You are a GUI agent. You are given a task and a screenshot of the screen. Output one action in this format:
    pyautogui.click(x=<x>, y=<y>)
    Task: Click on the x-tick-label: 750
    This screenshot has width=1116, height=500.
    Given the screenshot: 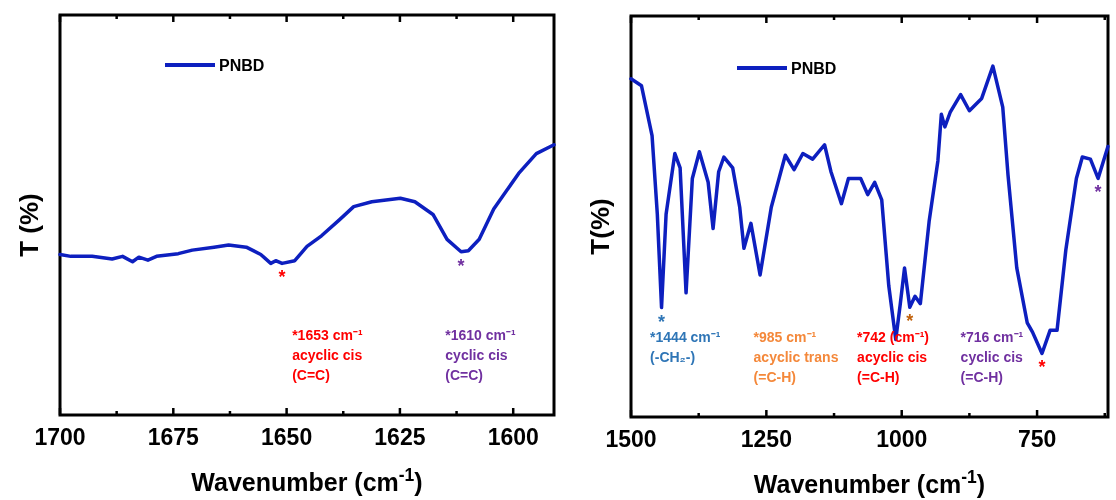 What is the action you would take?
    pyautogui.click(x=1037, y=439)
    